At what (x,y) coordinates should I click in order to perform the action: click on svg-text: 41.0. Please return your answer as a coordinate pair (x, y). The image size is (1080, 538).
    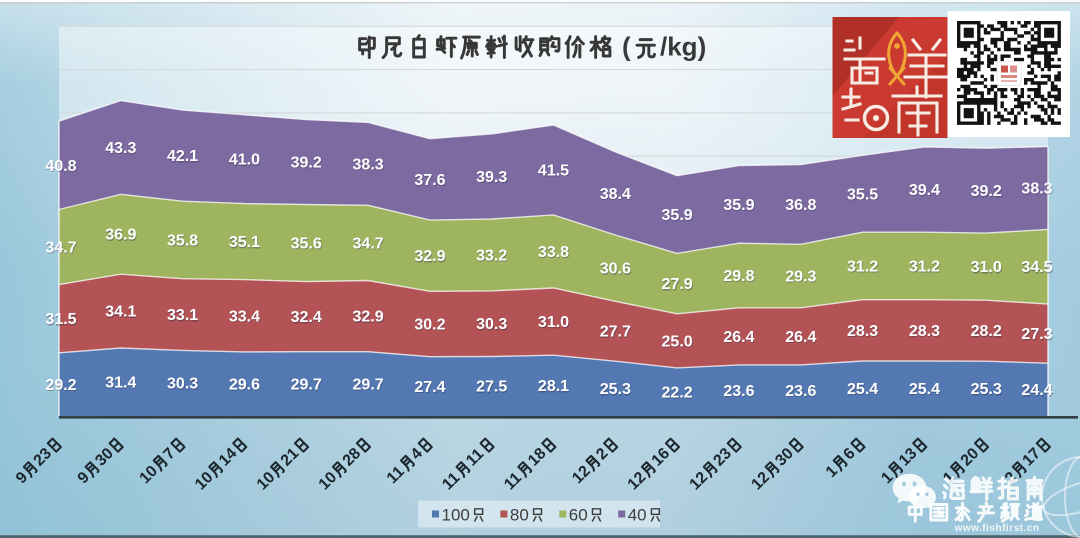
    Looking at the image, I should click on (245, 161).